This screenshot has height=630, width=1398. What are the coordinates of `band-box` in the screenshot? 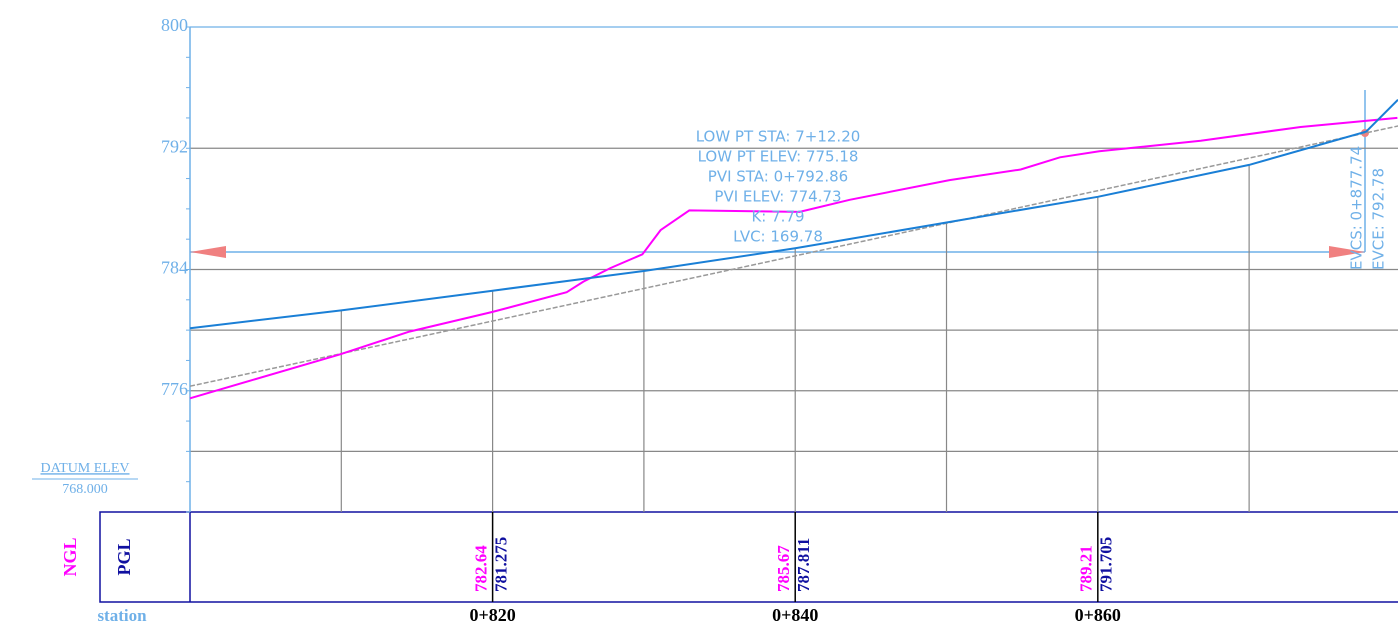 It's located at (748, 557).